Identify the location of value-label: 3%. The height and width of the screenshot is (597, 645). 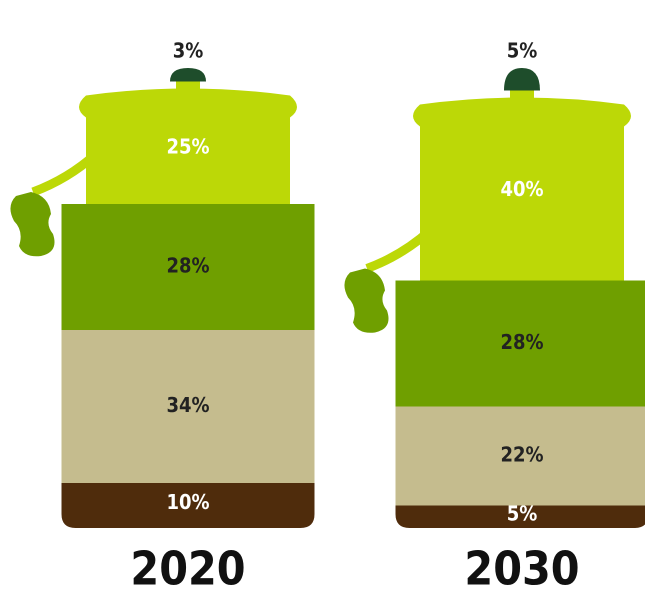
(188, 51).